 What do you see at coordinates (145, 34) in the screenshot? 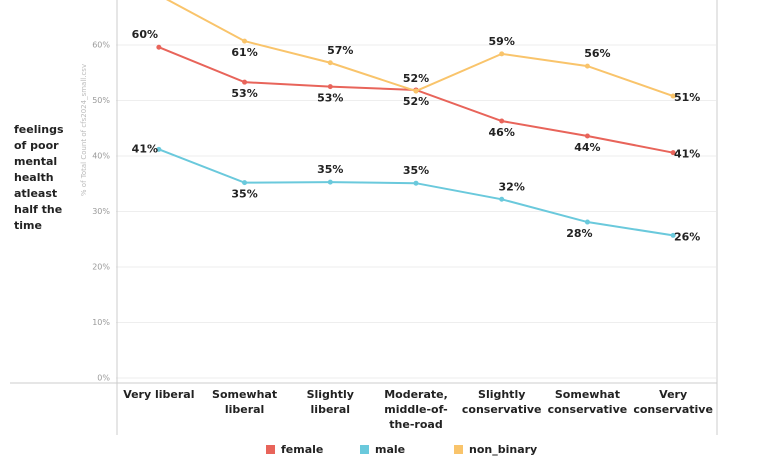
I see `data-label: 60%` at bounding box center [145, 34].